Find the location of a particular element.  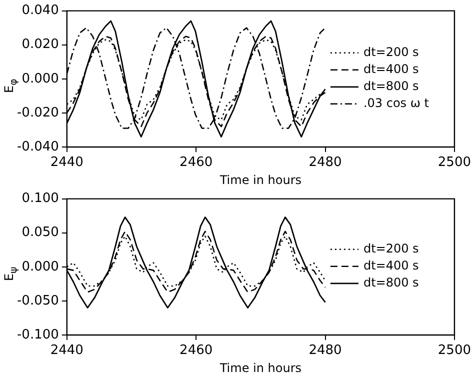

y-tick-label: -0.100 is located at coordinates (37, 334).